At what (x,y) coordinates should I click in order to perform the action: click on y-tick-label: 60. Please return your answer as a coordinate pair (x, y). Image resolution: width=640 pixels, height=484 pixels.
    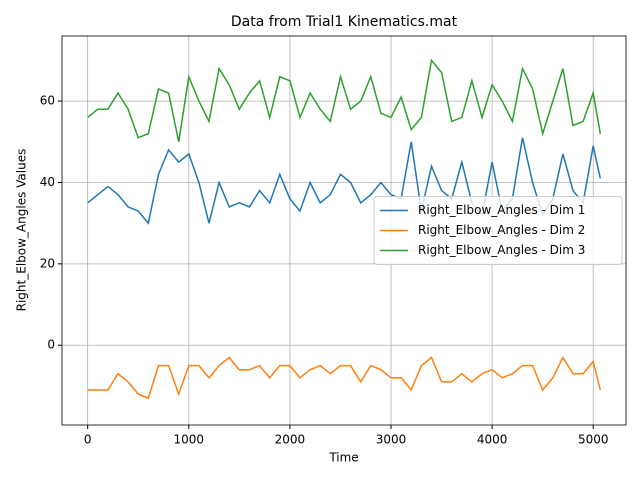
    Looking at the image, I should click on (47, 101).